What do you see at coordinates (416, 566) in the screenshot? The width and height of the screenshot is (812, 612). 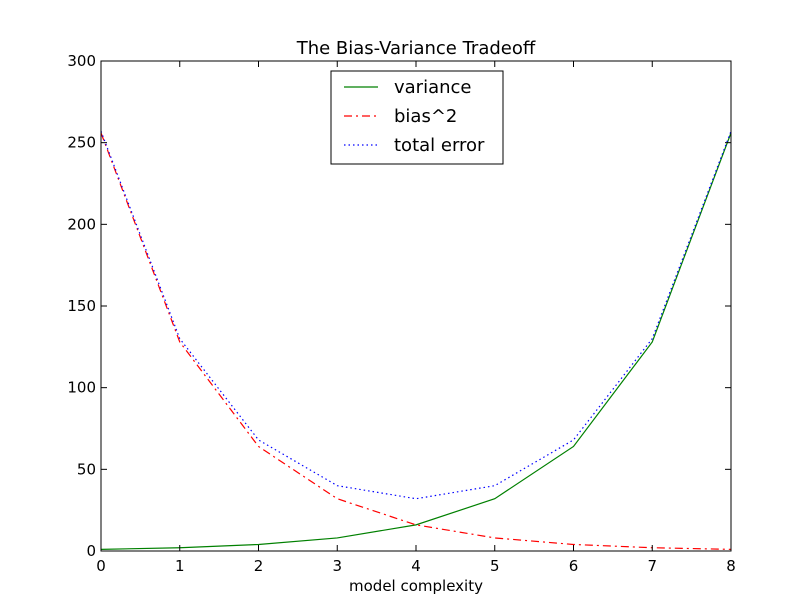 I see `x-tick-label: 4` at bounding box center [416, 566].